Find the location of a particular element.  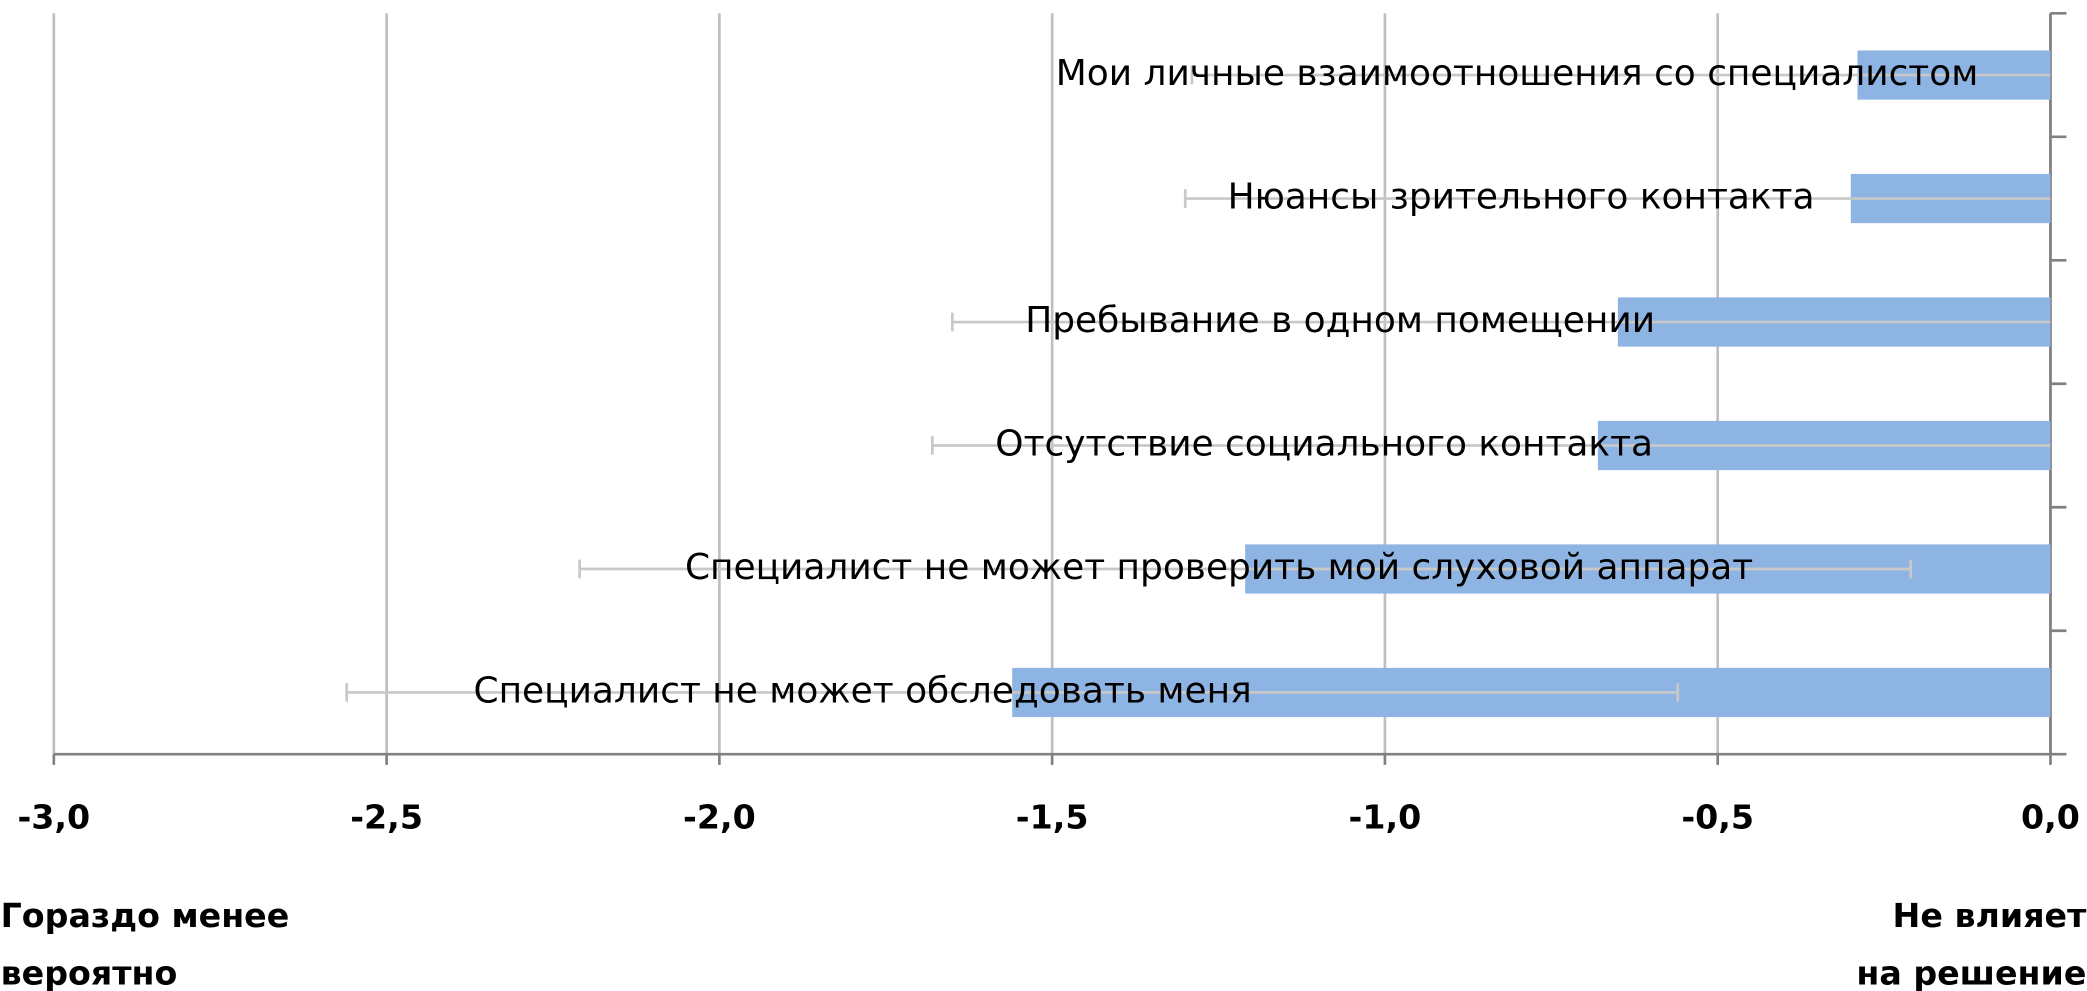

x-label-left: Гораздо менее is located at coordinates (145, 915).